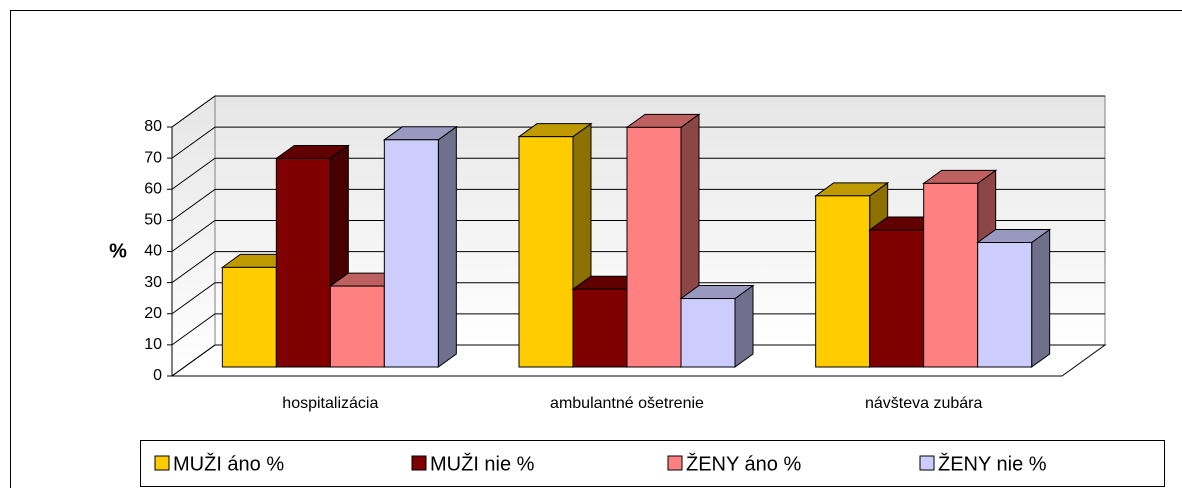 This screenshot has height=488, width=1182. What do you see at coordinates (992, 463) in the screenshot?
I see `legend-label: ŽENY nie %` at bounding box center [992, 463].